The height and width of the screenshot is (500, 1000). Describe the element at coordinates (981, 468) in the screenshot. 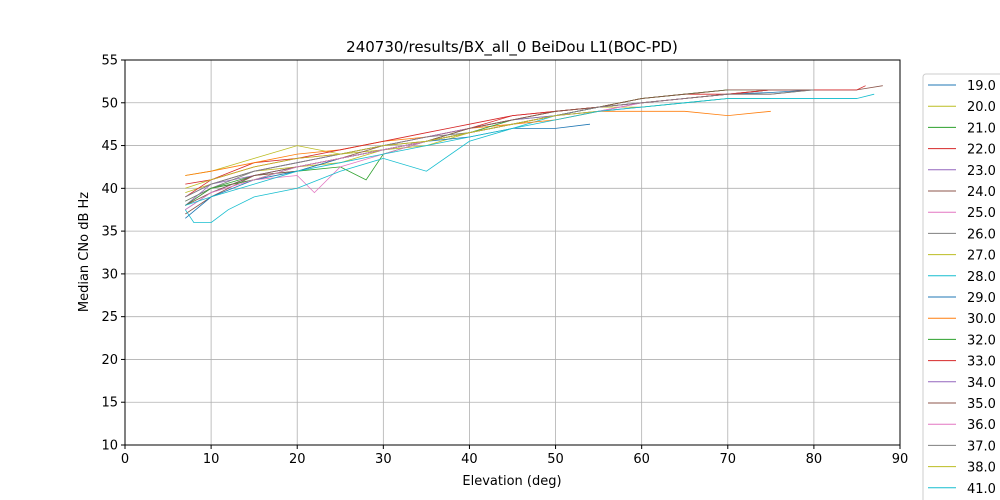

I see `legend-label: 38.0` at that location.